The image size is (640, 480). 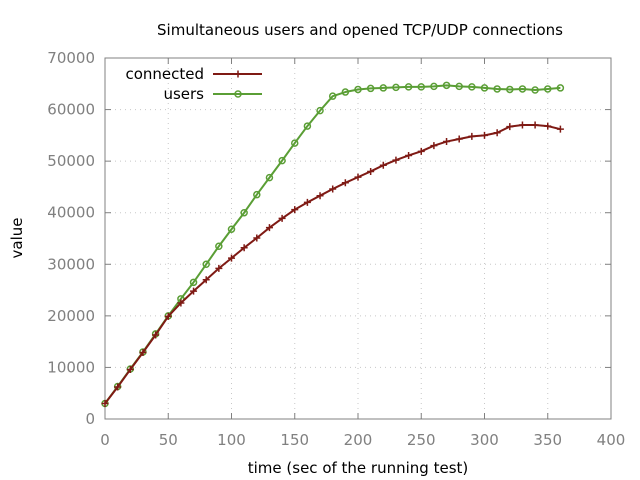 I want to click on y-tick-label-1: 10000, so click(x=71, y=367).